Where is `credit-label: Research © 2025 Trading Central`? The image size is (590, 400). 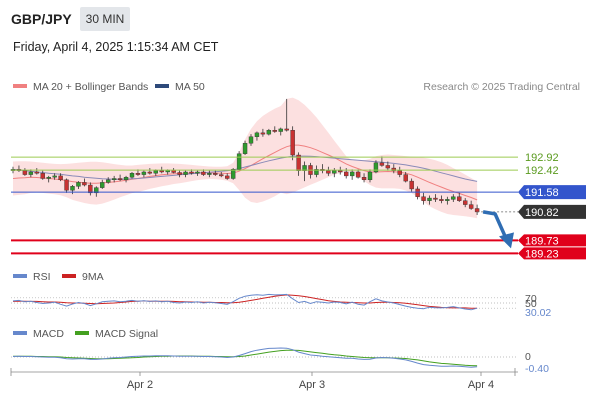
credit-label: Research © 2025 Trading Central is located at coordinates (501, 87).